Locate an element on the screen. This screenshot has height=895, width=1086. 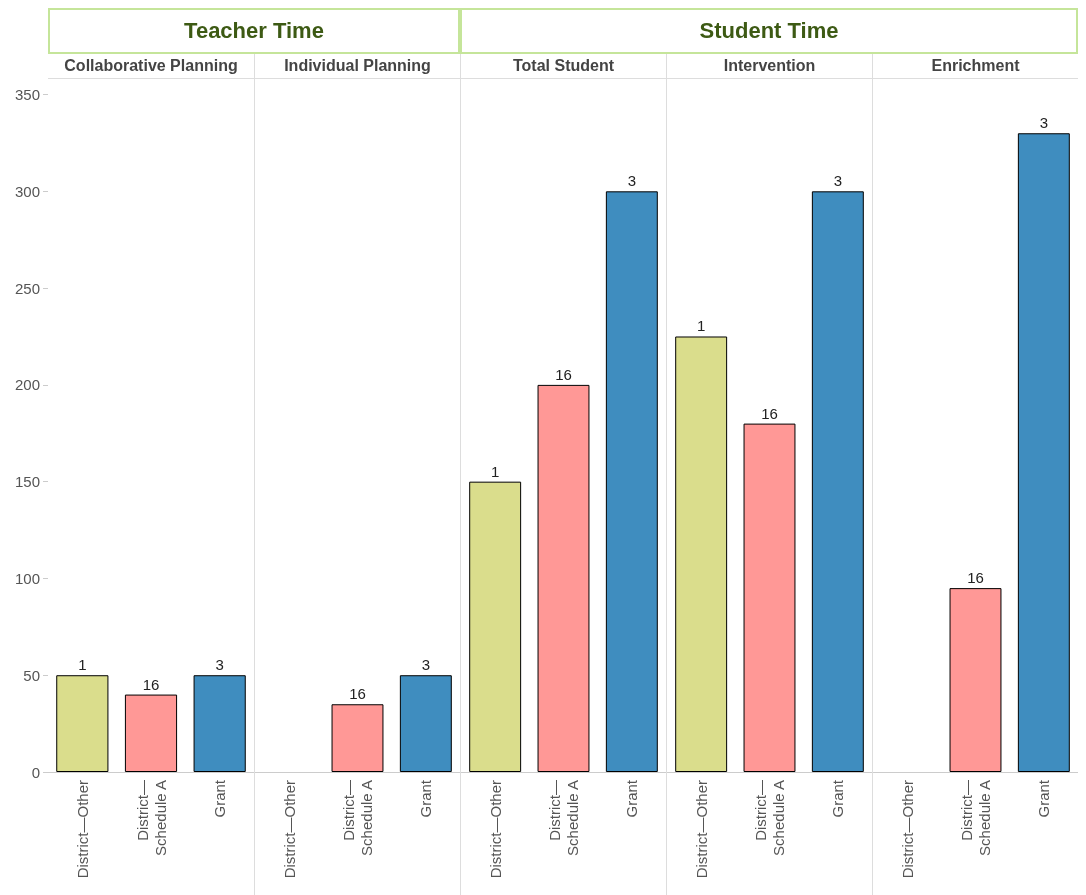
chart-title: Intervention is located at coordinates (769, 66).